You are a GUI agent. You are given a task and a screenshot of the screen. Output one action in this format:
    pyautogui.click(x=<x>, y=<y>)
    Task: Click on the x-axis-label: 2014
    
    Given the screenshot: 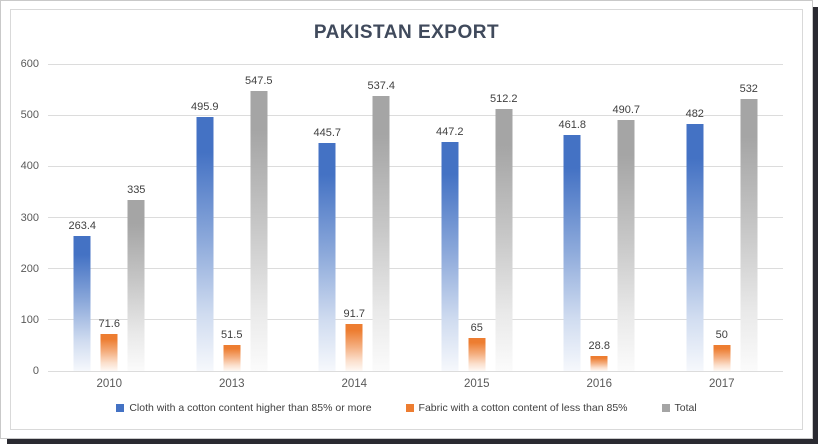 What is the action you would take?
    pyautogui.click(x=354, y=384)
    